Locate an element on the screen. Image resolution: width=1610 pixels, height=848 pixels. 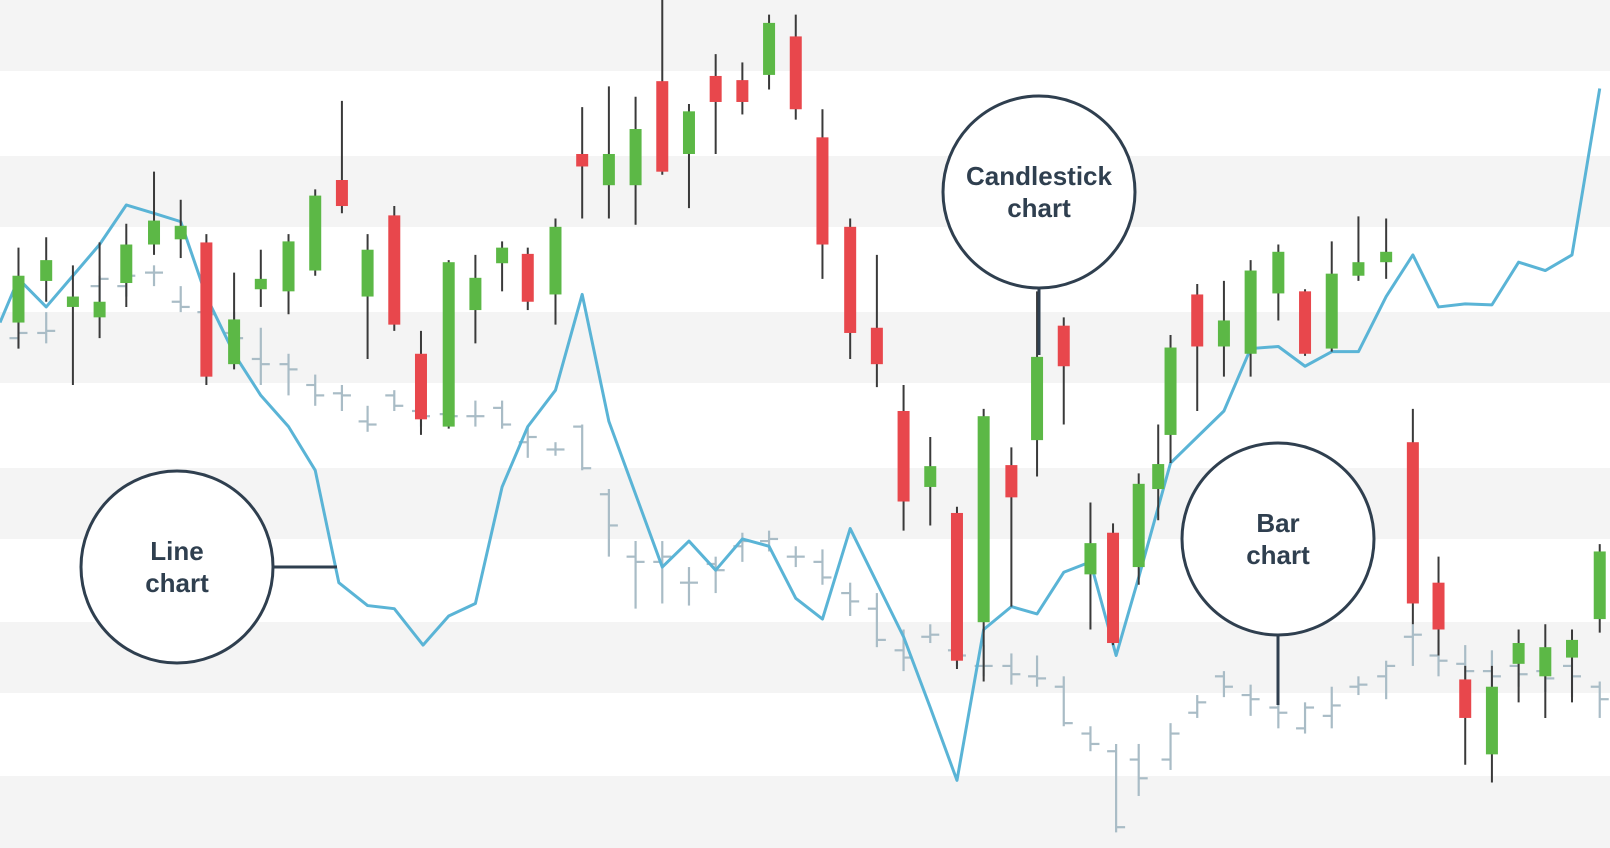
callout-label: Candlestick chart is located at coordinates (1039, 192).